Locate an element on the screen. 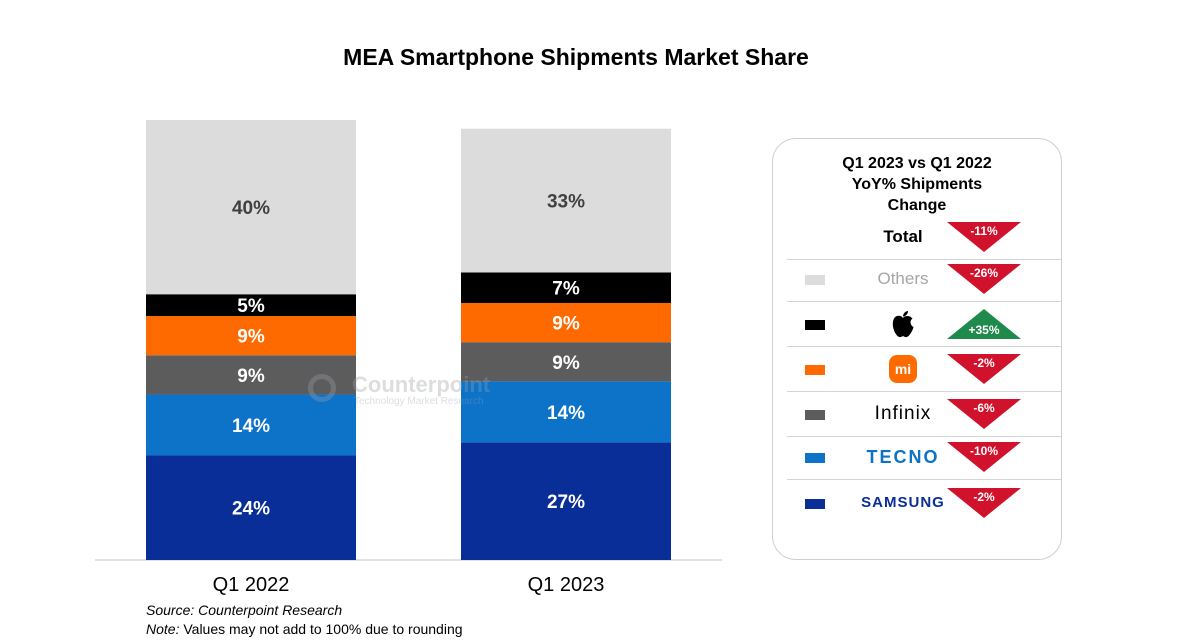 This screenshot has width=1200, height=640. panel-title-line: YoY% Shipments is located at coordinates (917, 184).